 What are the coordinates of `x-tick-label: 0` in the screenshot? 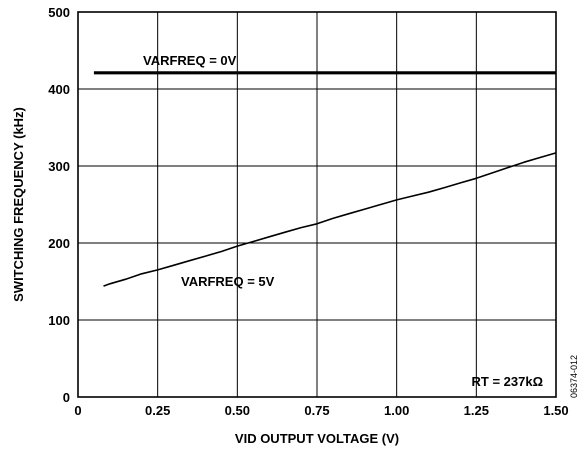 It's located at (77, 410).